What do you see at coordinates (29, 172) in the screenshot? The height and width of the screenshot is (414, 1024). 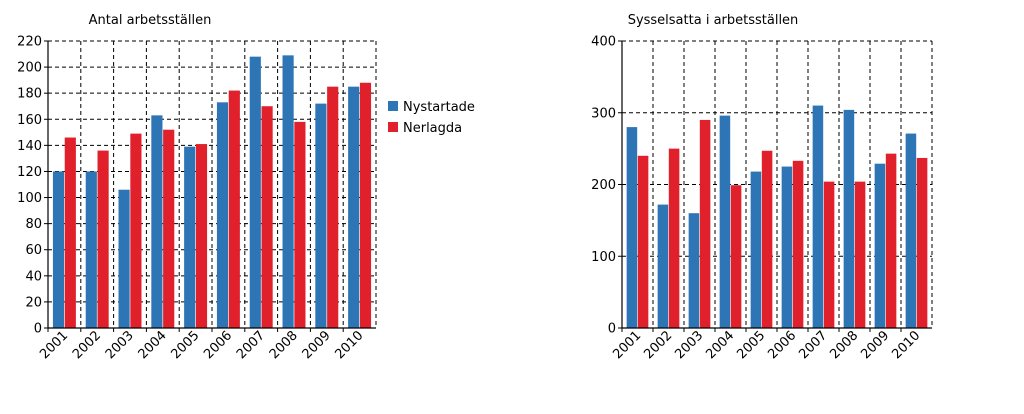 I see `y-tick-label: 120` at bounding box center [29, 172].